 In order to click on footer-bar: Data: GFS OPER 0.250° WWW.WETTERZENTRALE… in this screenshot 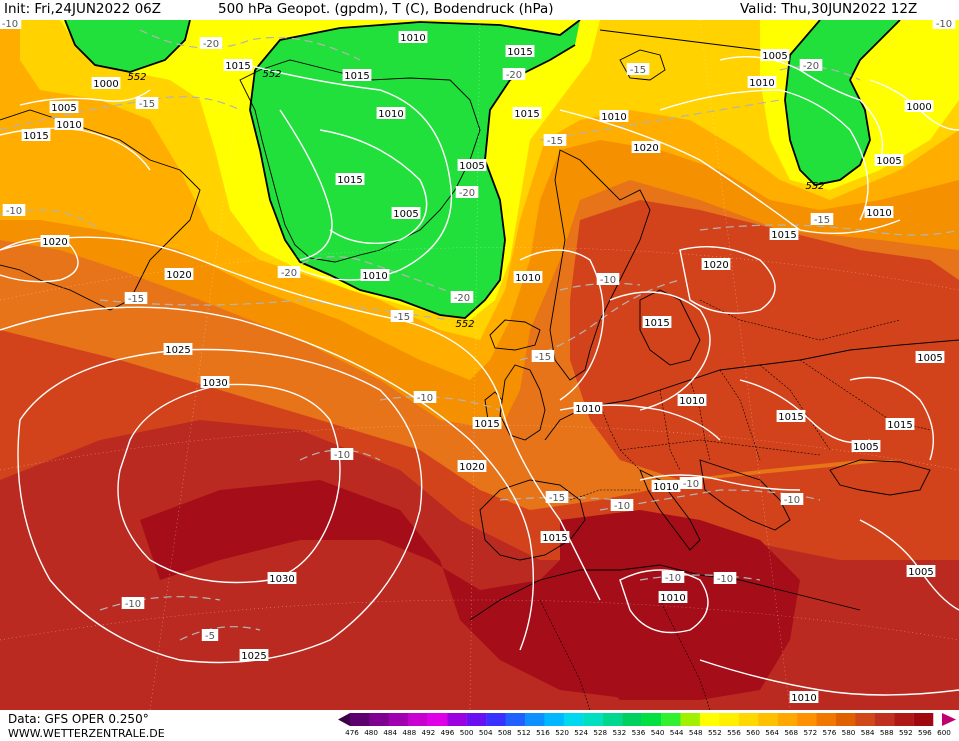, I will do `click(479, 725)`.